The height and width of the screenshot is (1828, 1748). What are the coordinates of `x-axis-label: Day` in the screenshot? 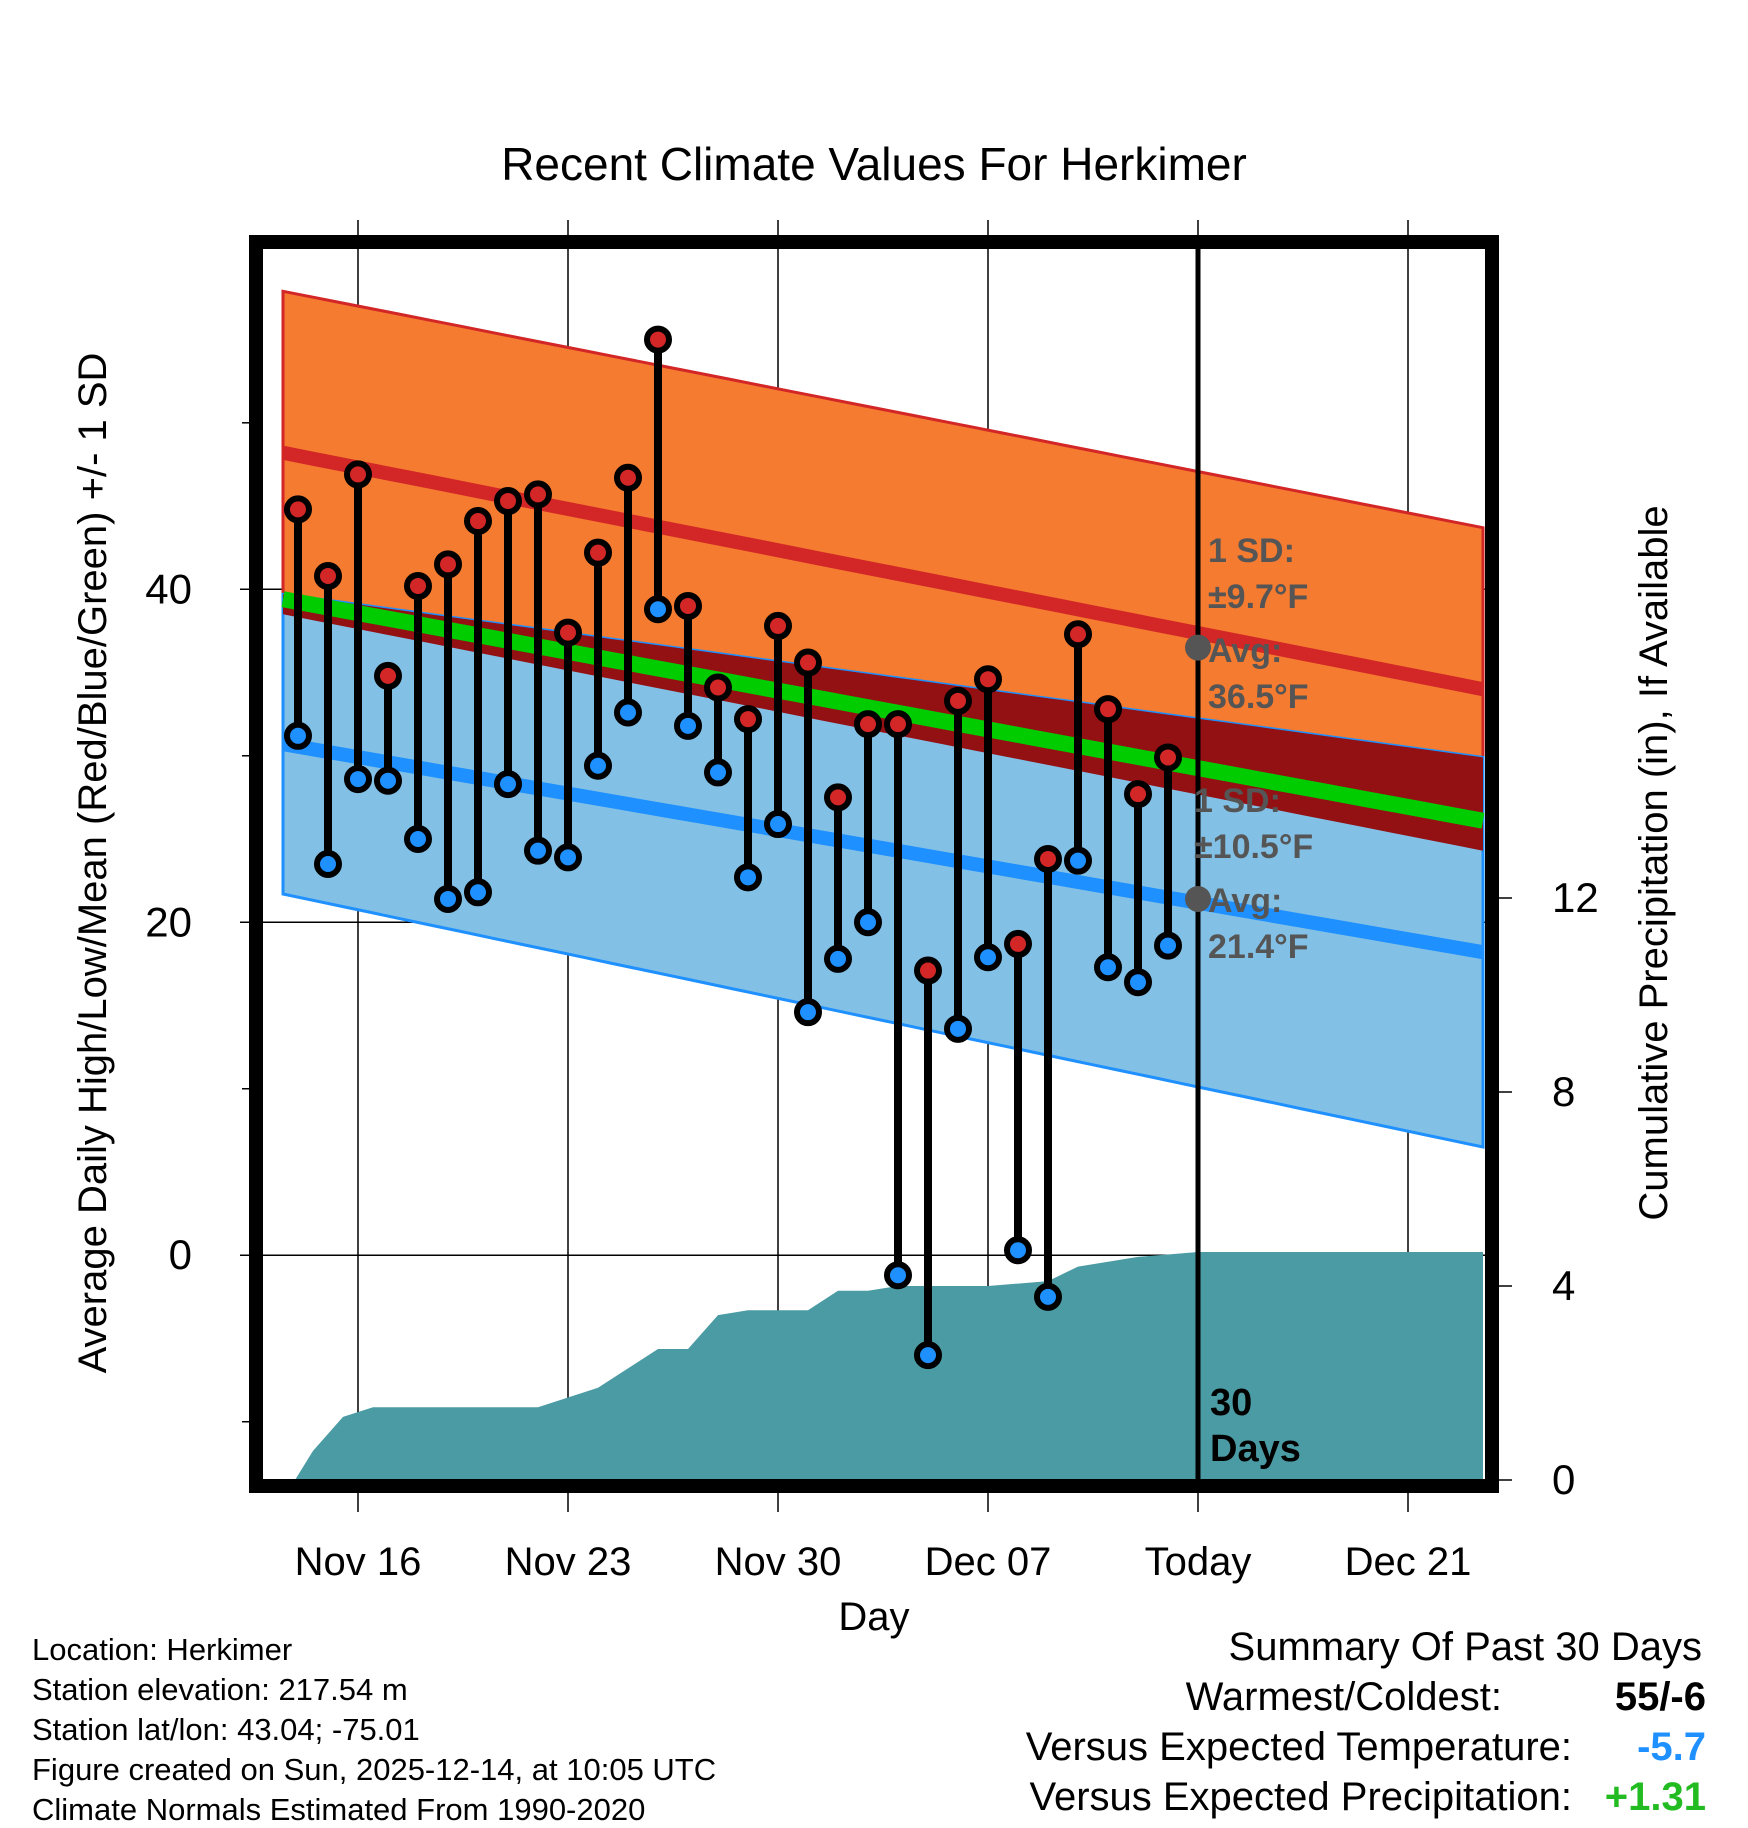 It's located at (873, 1617).